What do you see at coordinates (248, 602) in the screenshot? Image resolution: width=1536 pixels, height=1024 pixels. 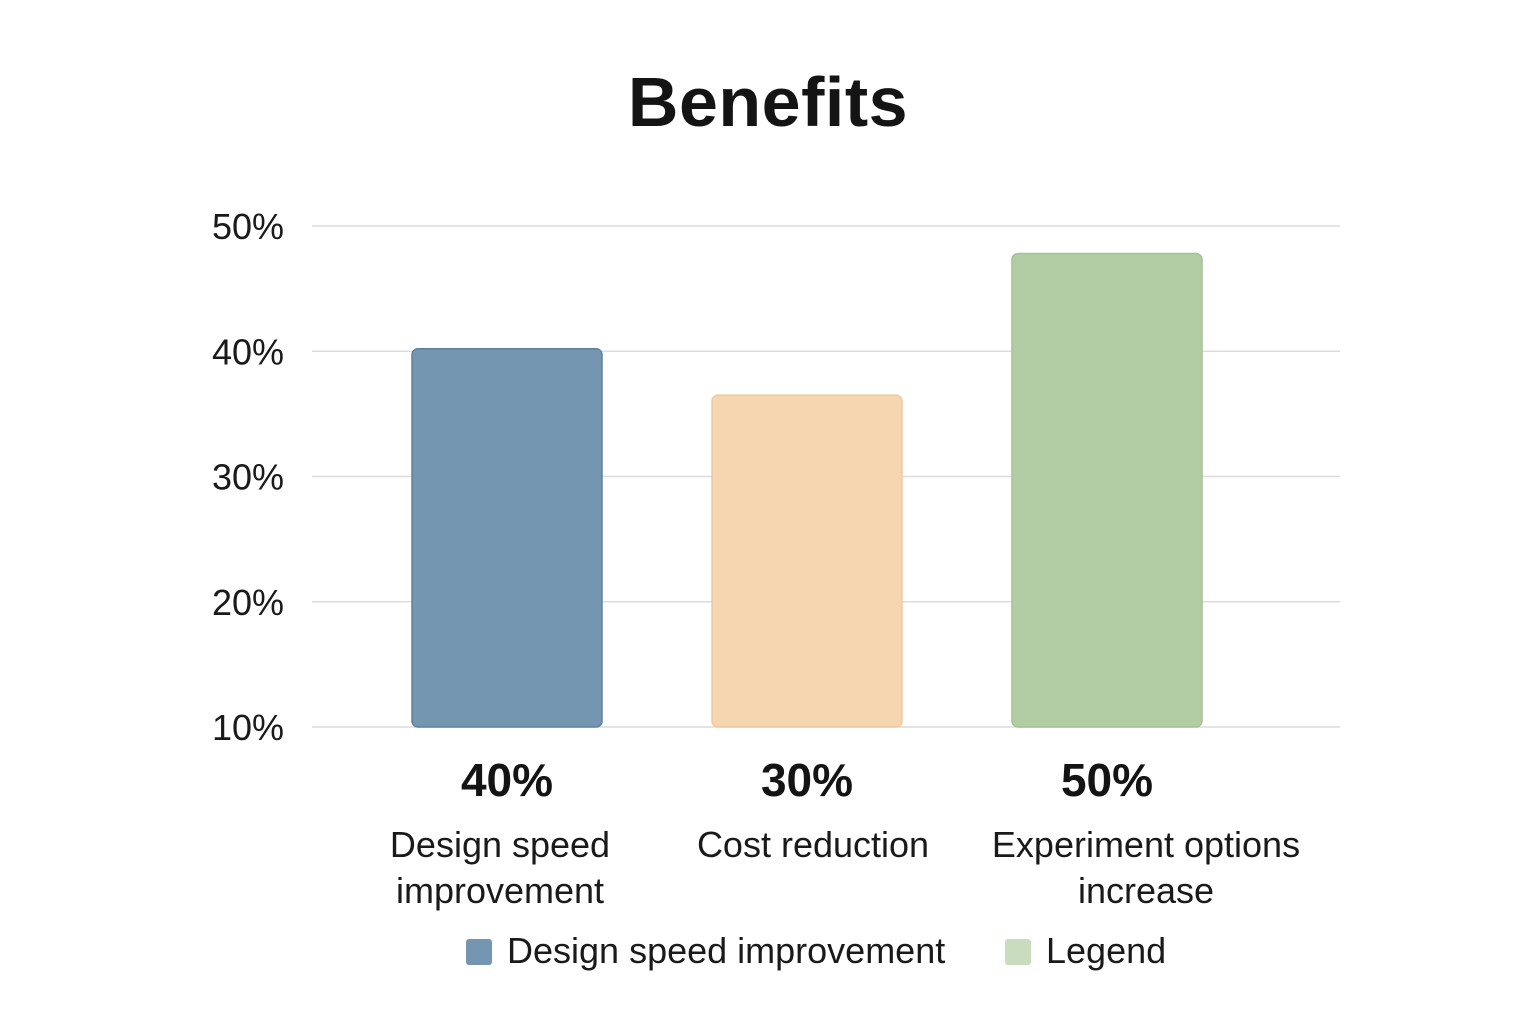 I see `y-tick-label: 20%` at bounding box center [248, 602].